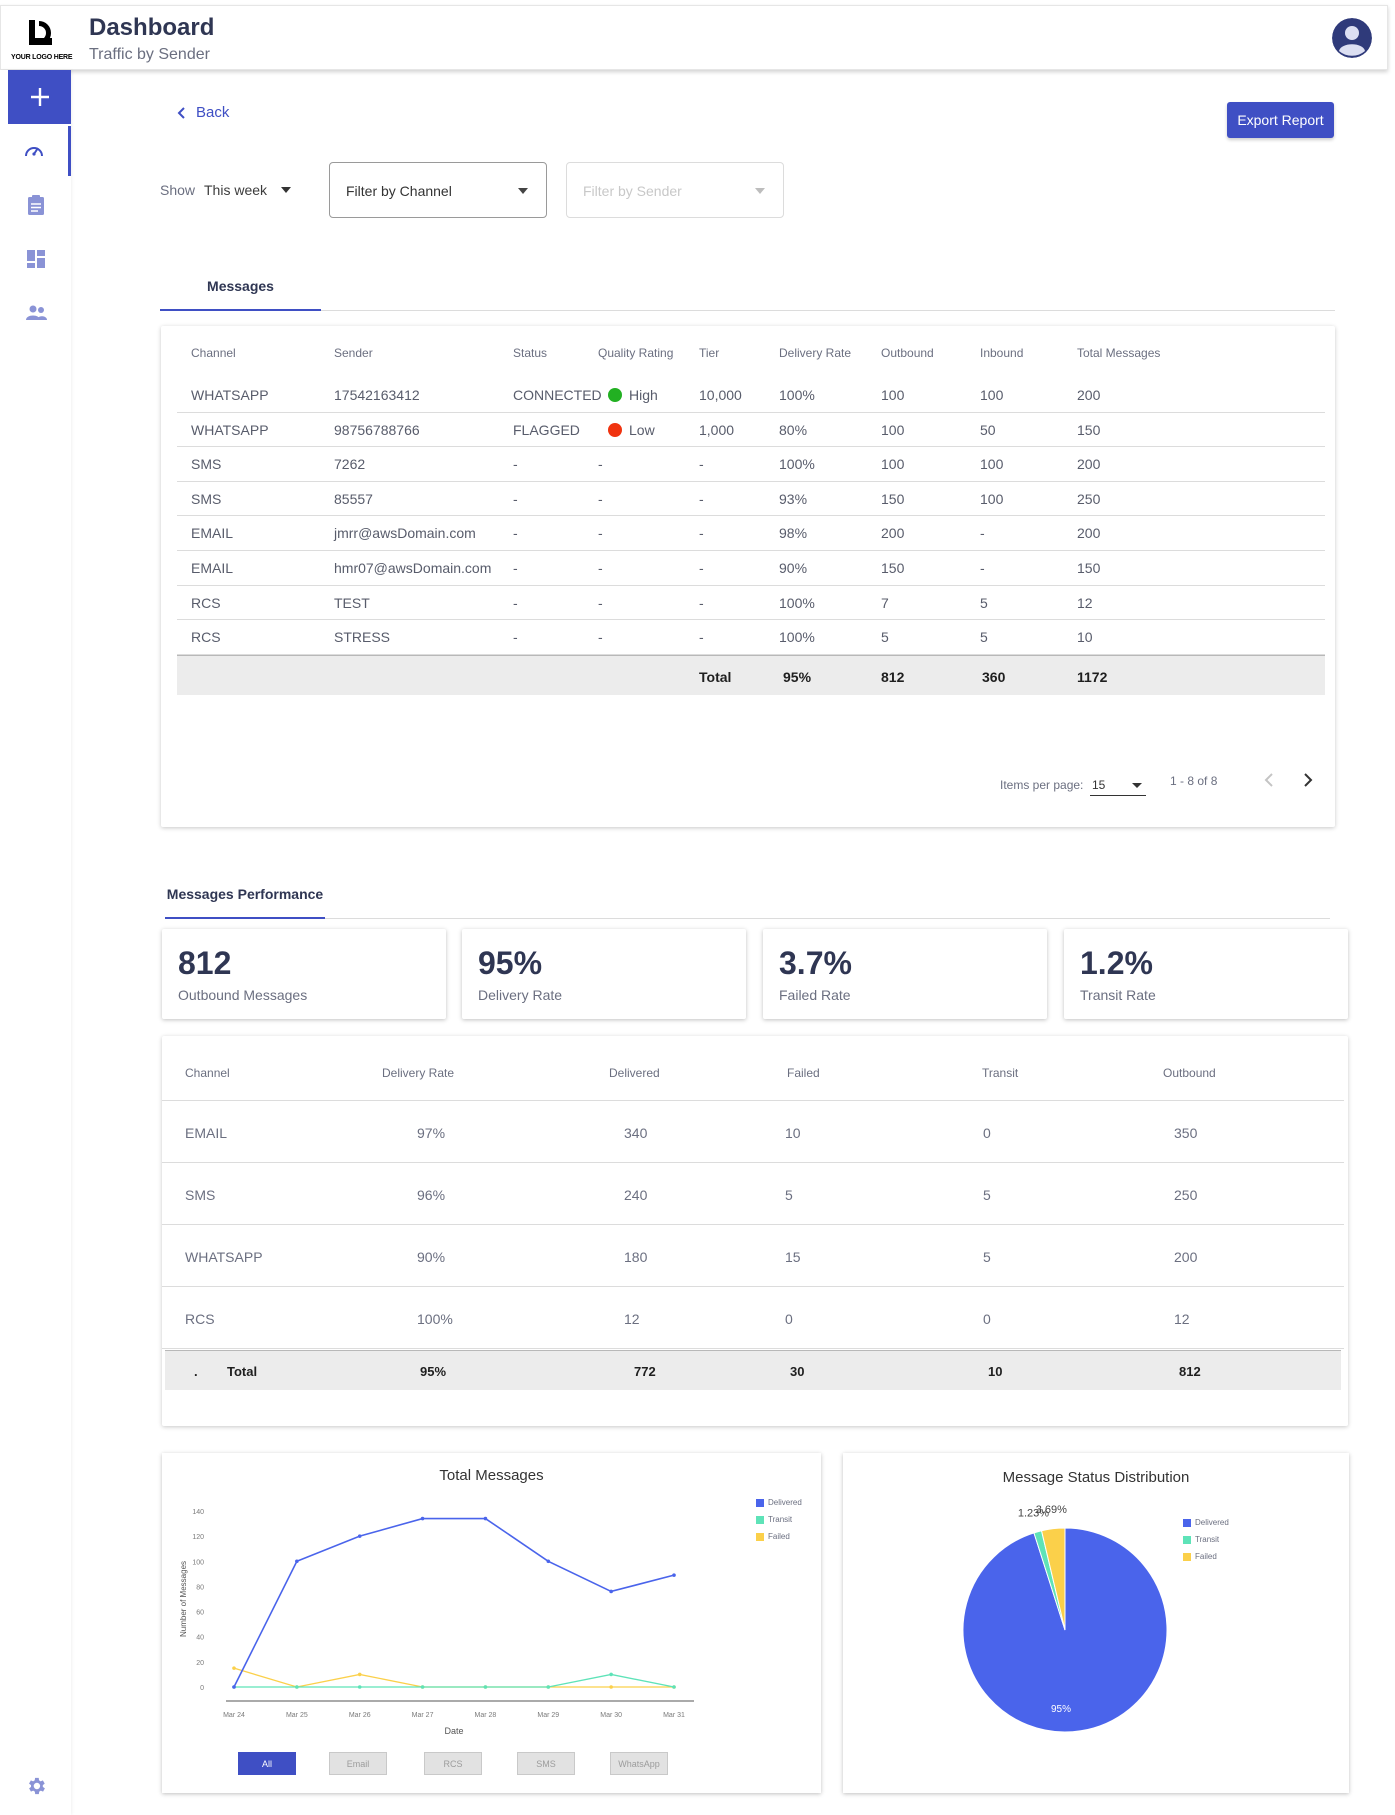  Describe the element at coordinates (498, 1764) in the screenshot. I see `channel-filter-buttons: All Email RCS SMS WhatsApp` at that location.